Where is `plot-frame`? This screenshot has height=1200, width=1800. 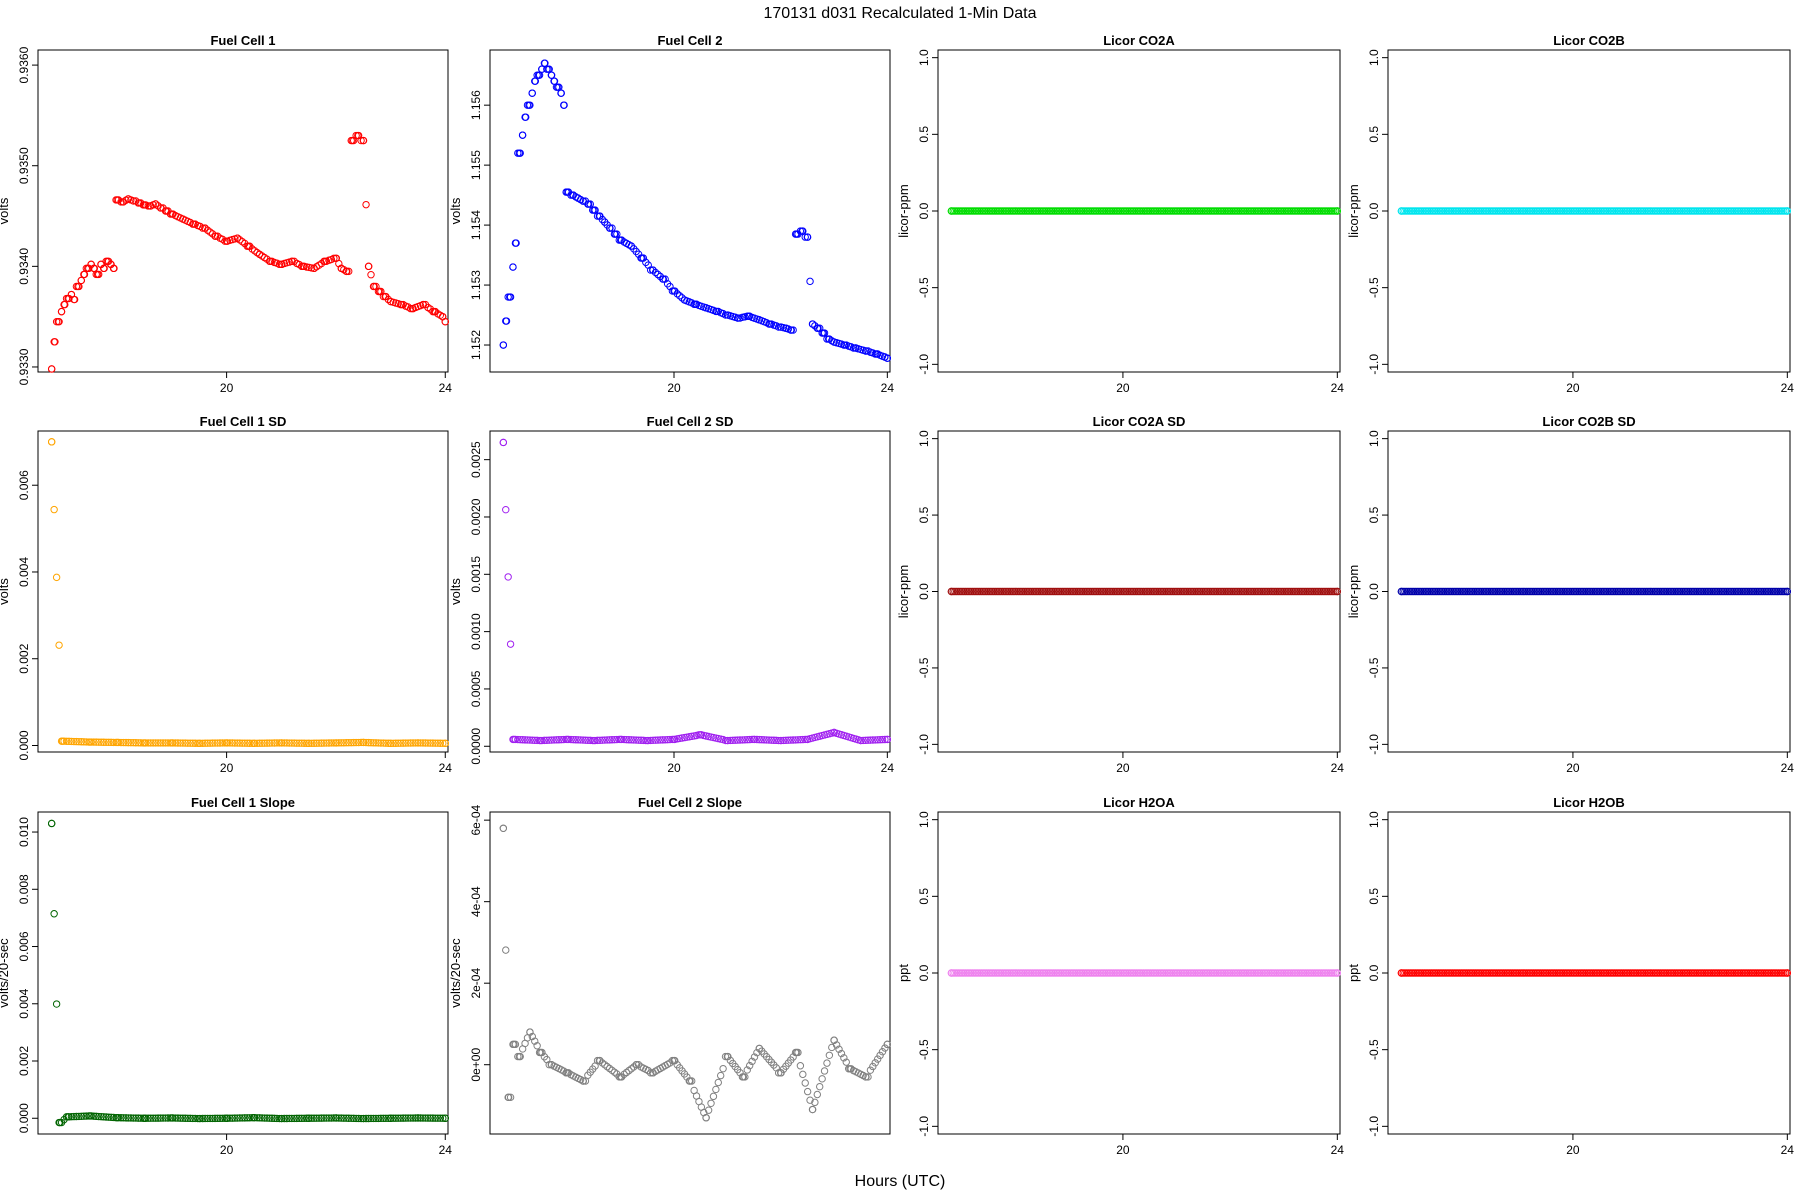 plot-frame is located at coordinates (690, 211).